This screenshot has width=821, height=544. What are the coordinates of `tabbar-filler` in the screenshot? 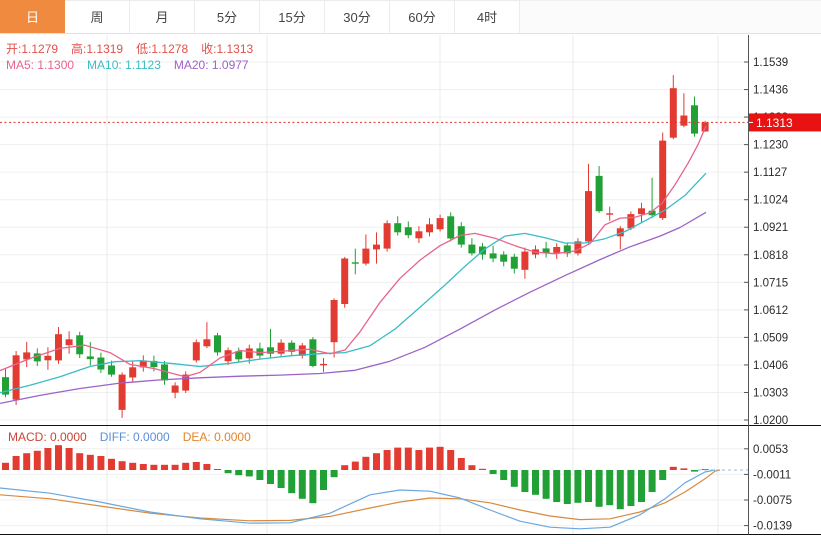 It's located at (670, 16).